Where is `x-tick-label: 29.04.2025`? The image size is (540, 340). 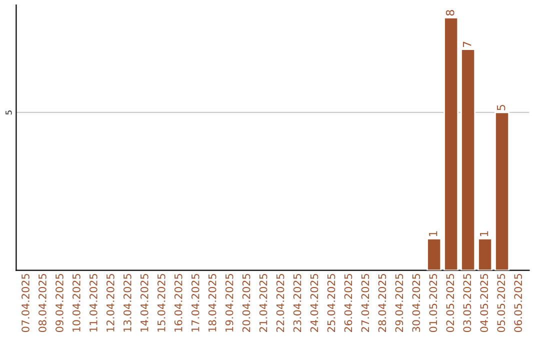
x-tick-label: 29.04.2025 is located at coordinates (399, 303).